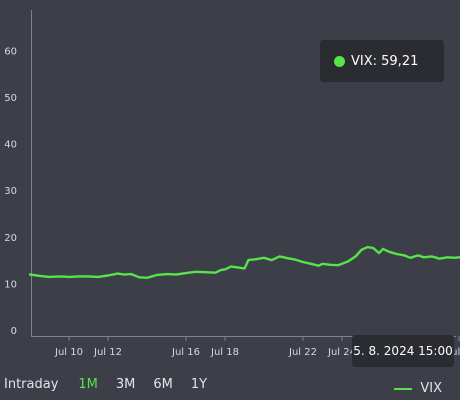 The height and width of the screenshot is (400, 460). I want to click on y-tick-label: 50, so click(10, 98).